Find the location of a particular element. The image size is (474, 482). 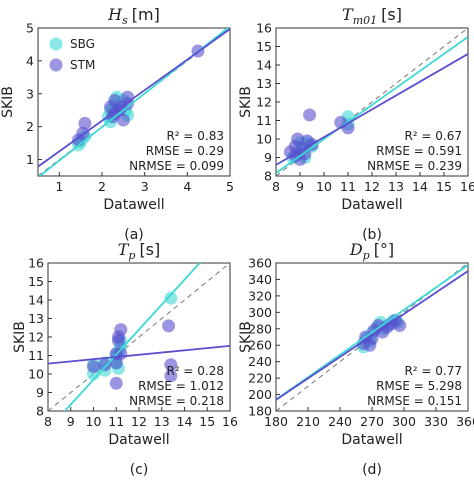

x-tick-label: 270 is located at coordinates (372, 421).